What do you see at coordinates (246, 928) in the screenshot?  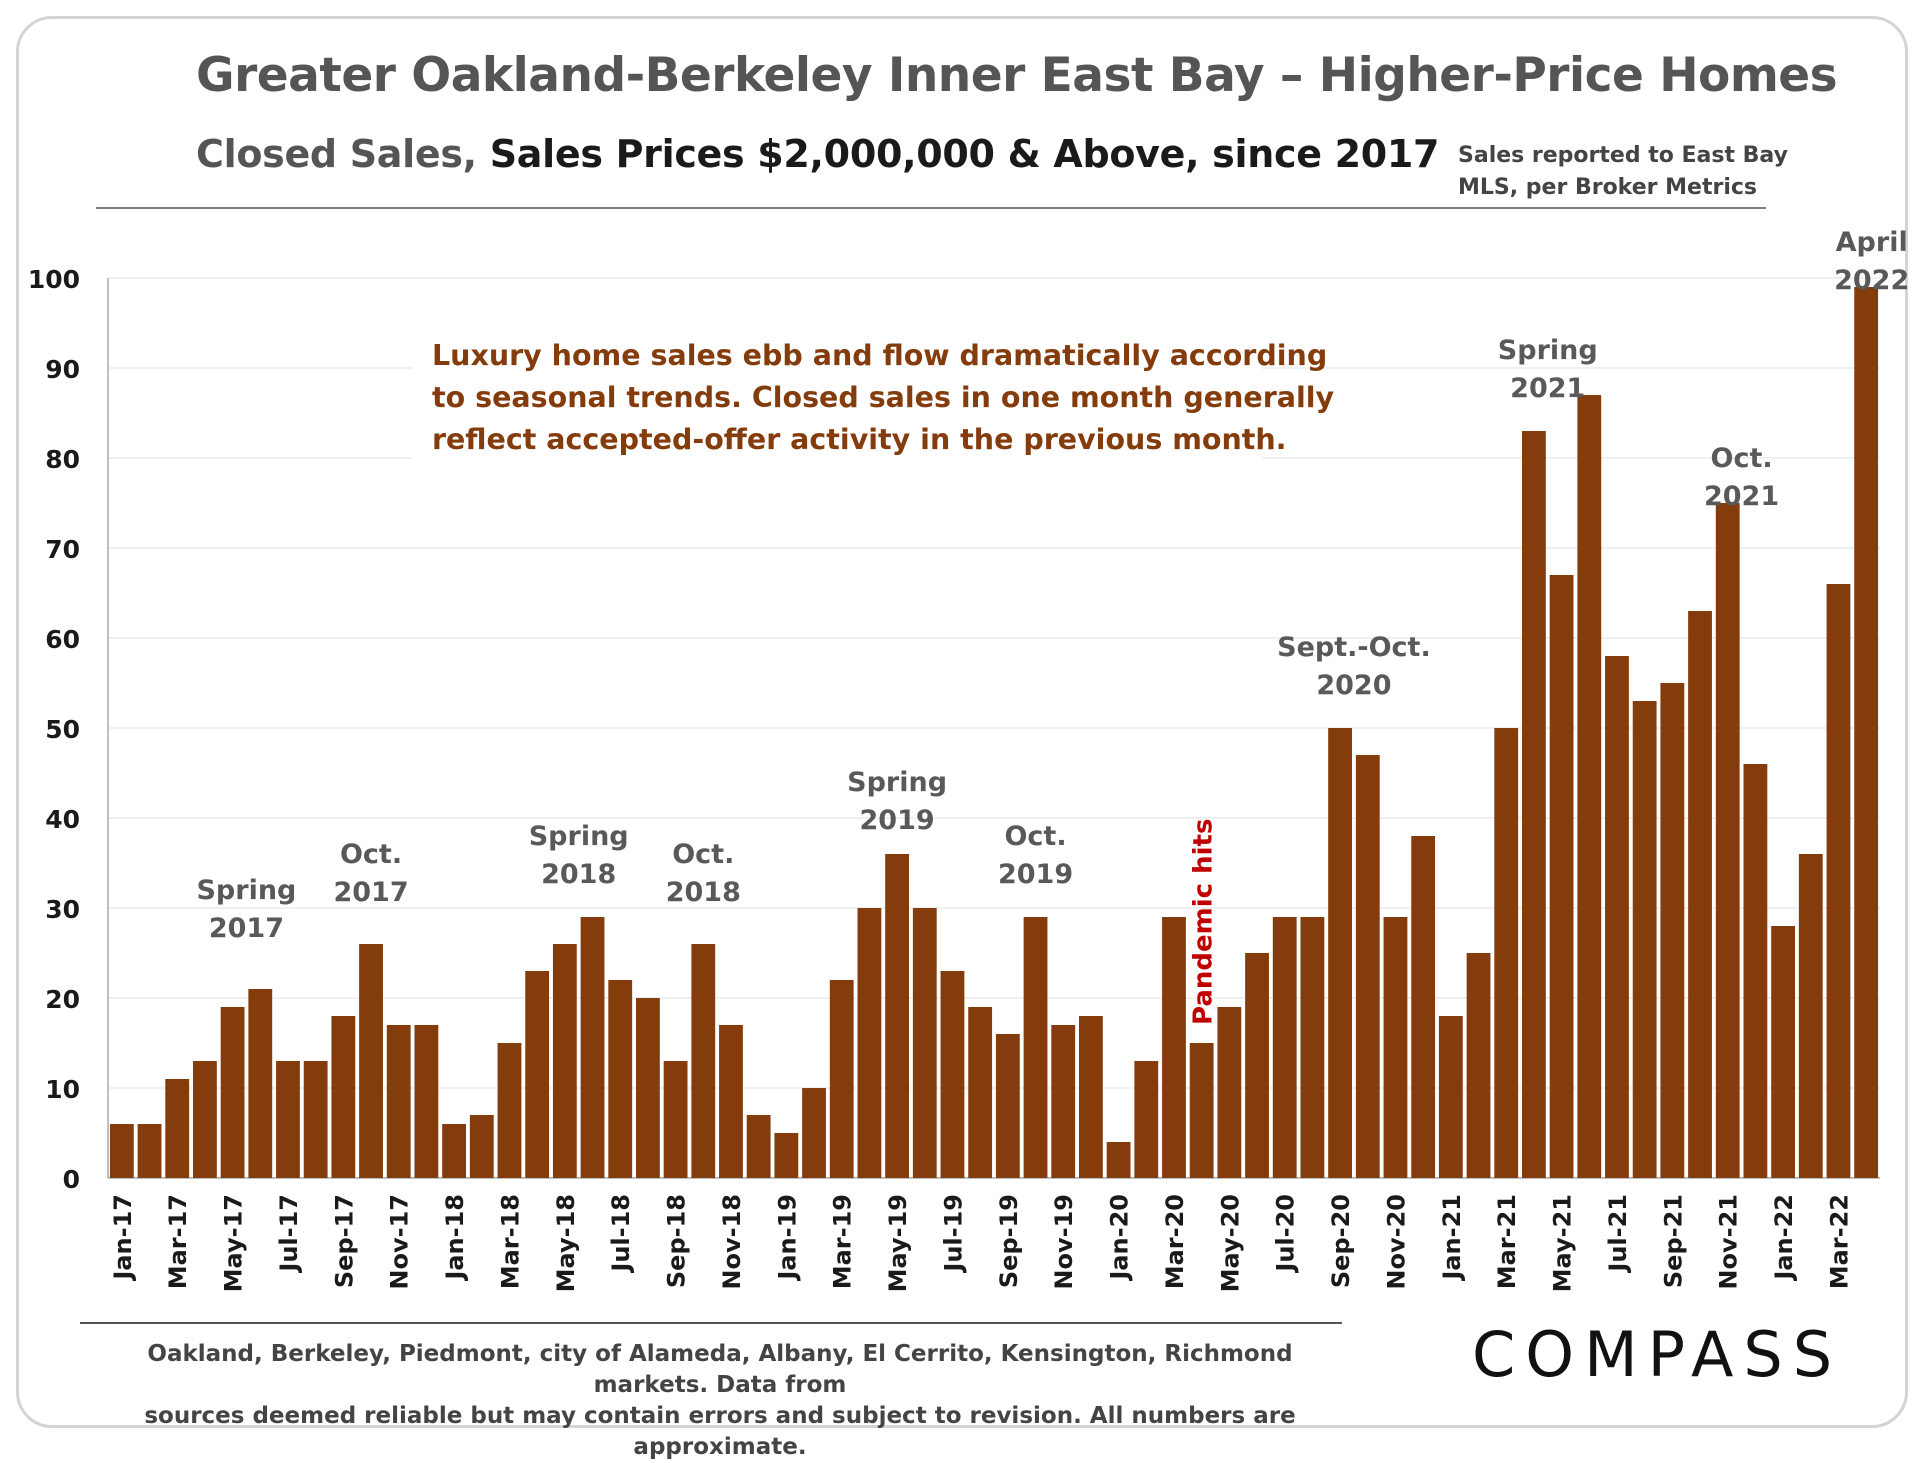 I see `annotation-label: 2017` at bounding box center [246, 928].